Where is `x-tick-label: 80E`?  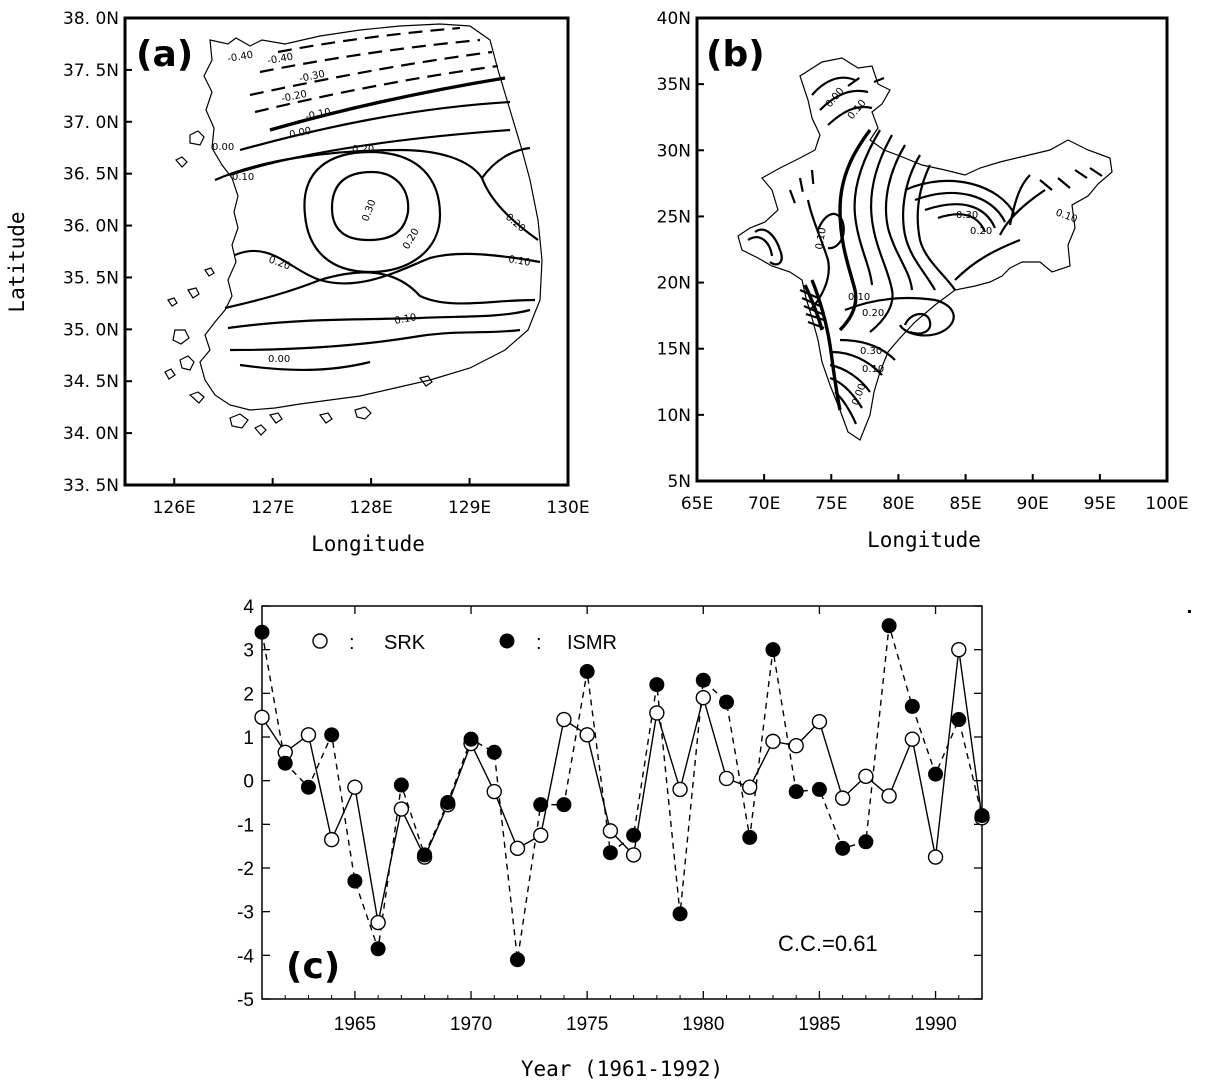
x-tick-label: 80E is located at coordinates (898, 504).